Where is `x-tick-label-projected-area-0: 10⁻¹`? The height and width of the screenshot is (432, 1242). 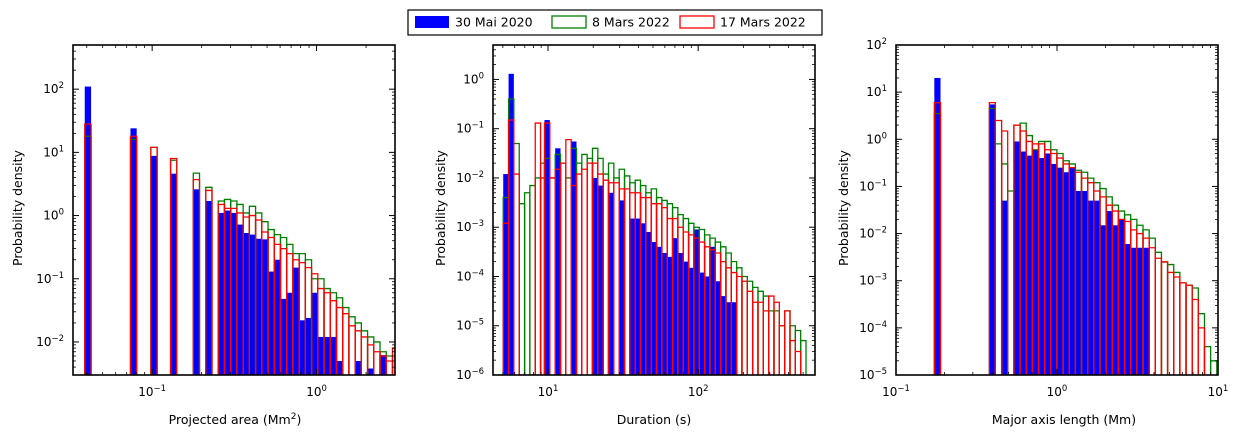 x-tick-label-projected-area-0: 10⁻¹ is located at coordinates (152, 391).